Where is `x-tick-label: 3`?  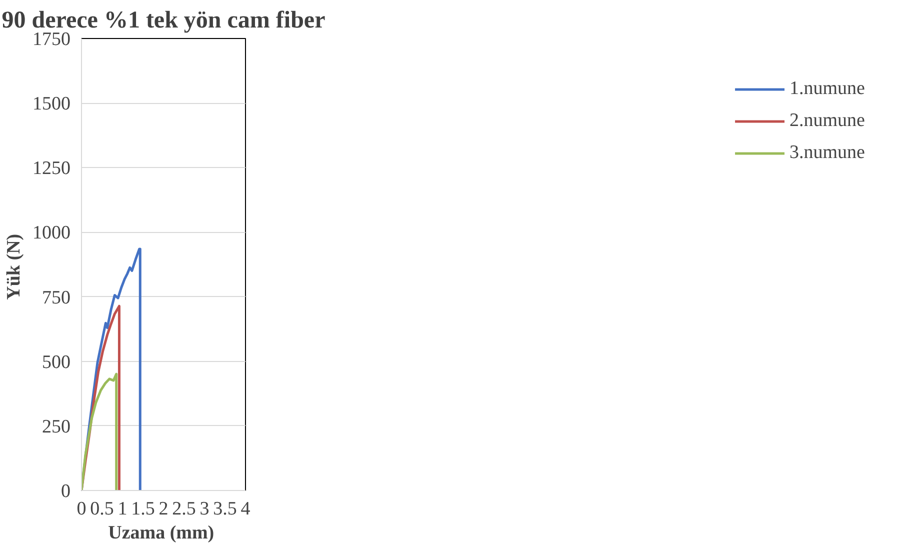 x-tick-label: 3 is located at coordinates (205, 509).